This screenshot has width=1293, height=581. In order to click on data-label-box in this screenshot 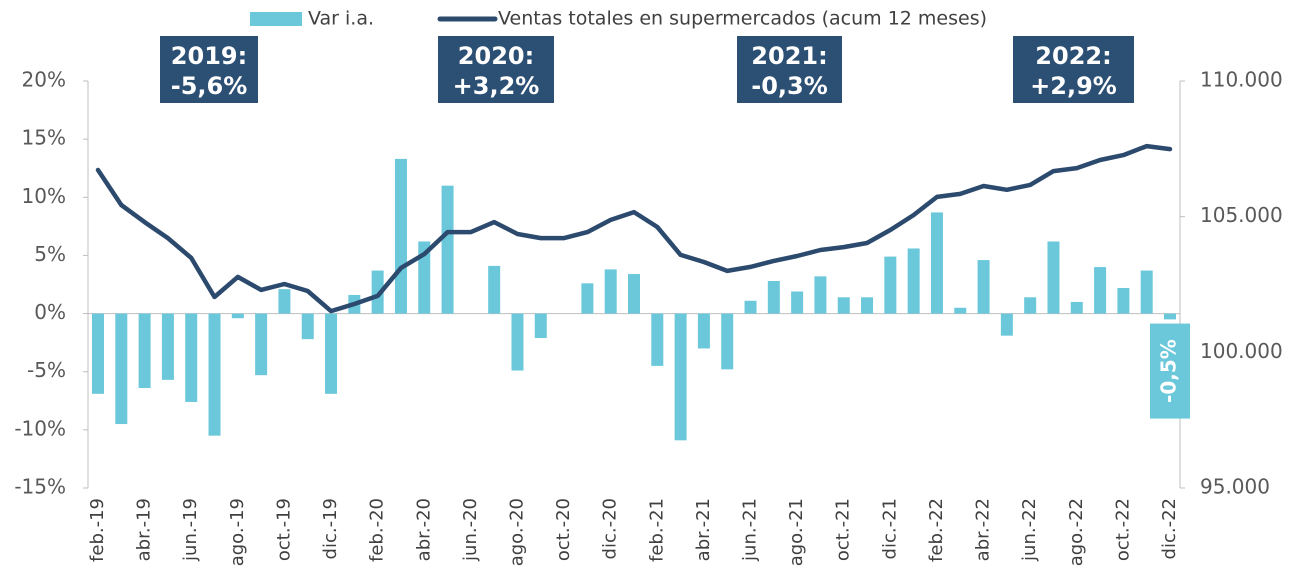, I will do `click(1170, 371)`.